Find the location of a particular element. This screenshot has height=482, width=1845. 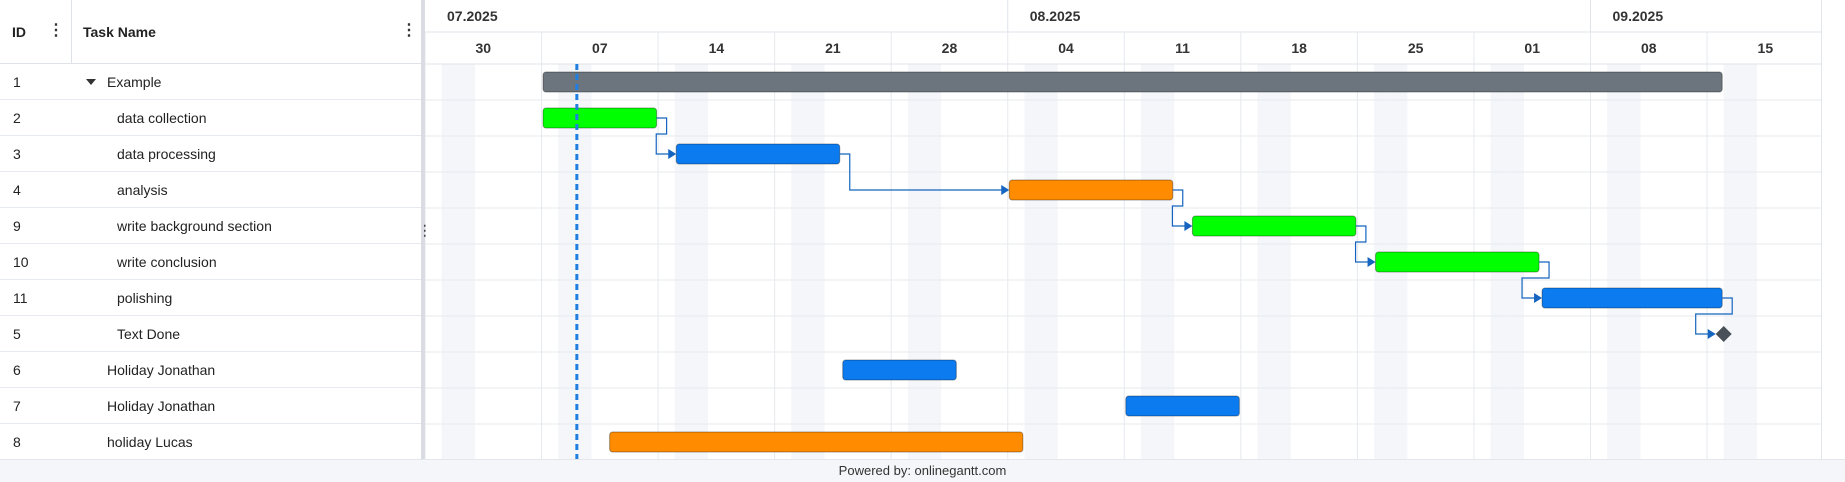

week-label: 14 is located at coordinates (717, 48).